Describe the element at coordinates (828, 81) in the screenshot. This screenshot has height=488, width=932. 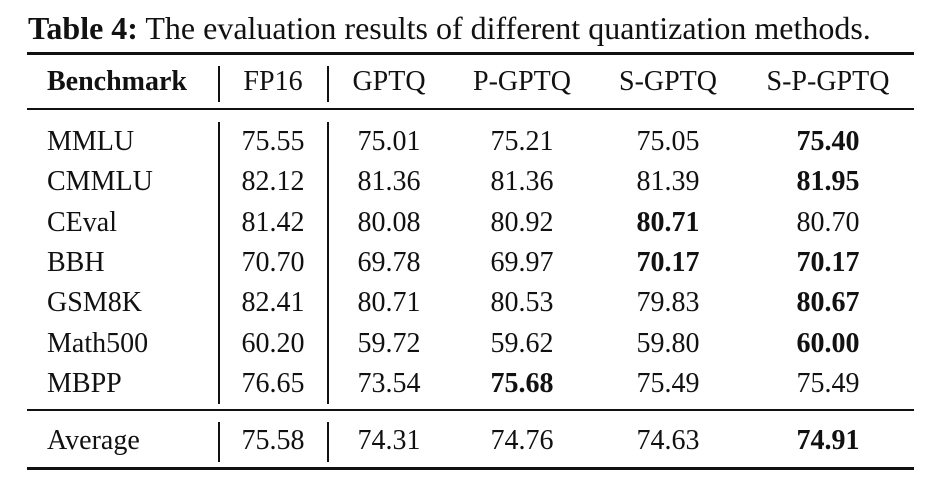
I see `header-s-p-gptq: S-P-GPTQ` at that location.